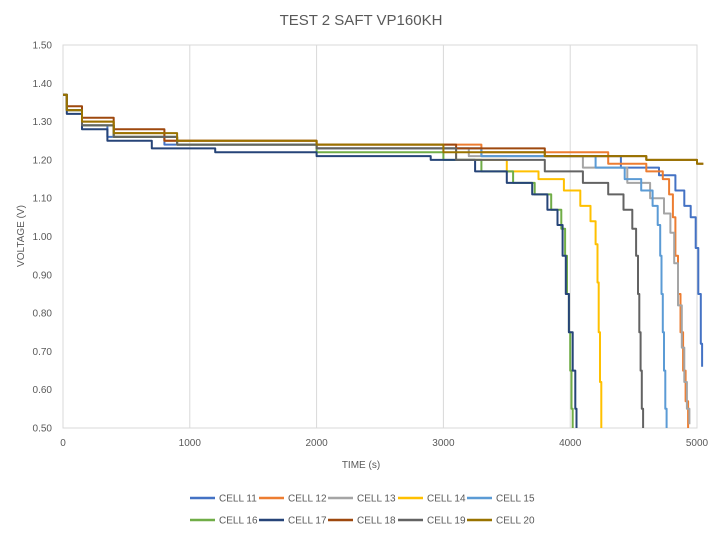 This screenshot has width=723, height=541. What do you see at coordinates (238, 499) in the screenshot?
I see `legend-label: CELL 11` at bounding box center [238, 499].